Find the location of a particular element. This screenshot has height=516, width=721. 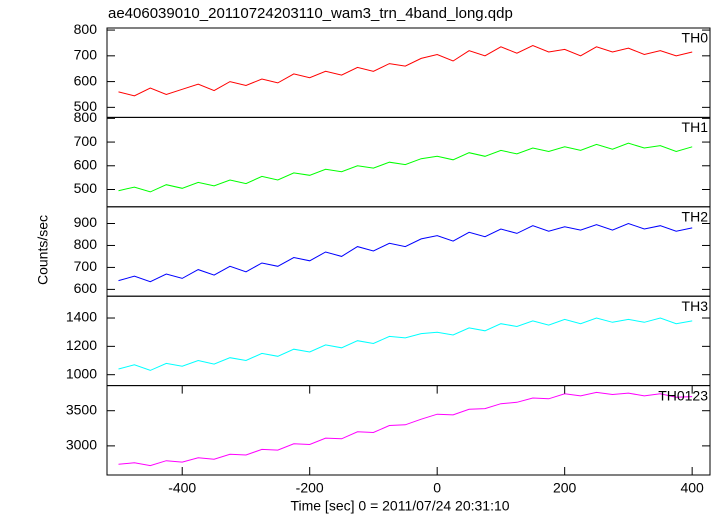

y-tick-label: 3500 is located at coordinates (81, 409).